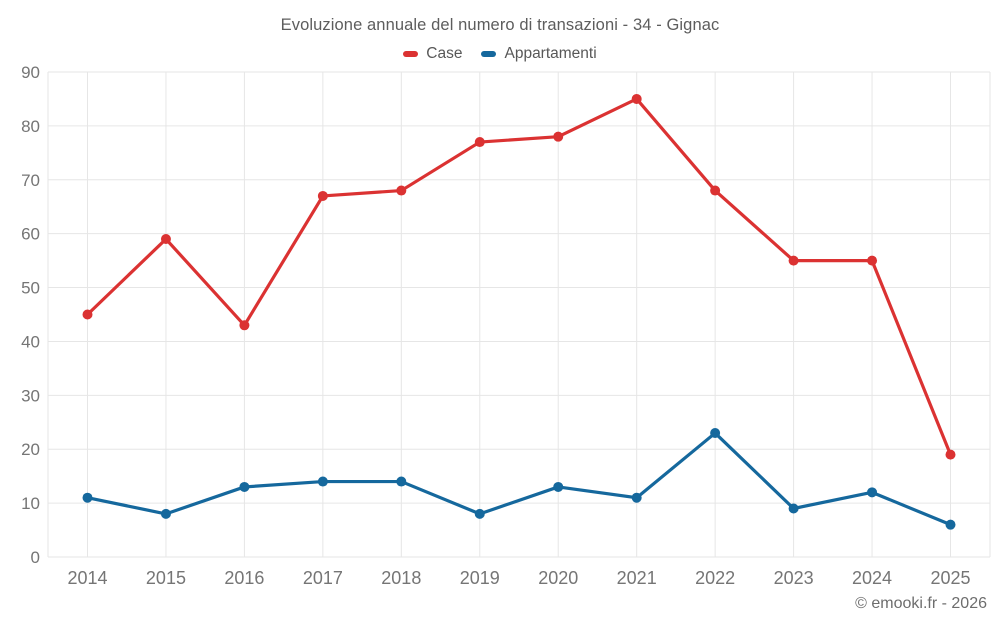 Image resolution: width=1000 pixels, height=625 pixels. What do you see at coordinates (87, 314) in the screenshot?
I see `data-point-case-2014` at bounding box center [87, 314].